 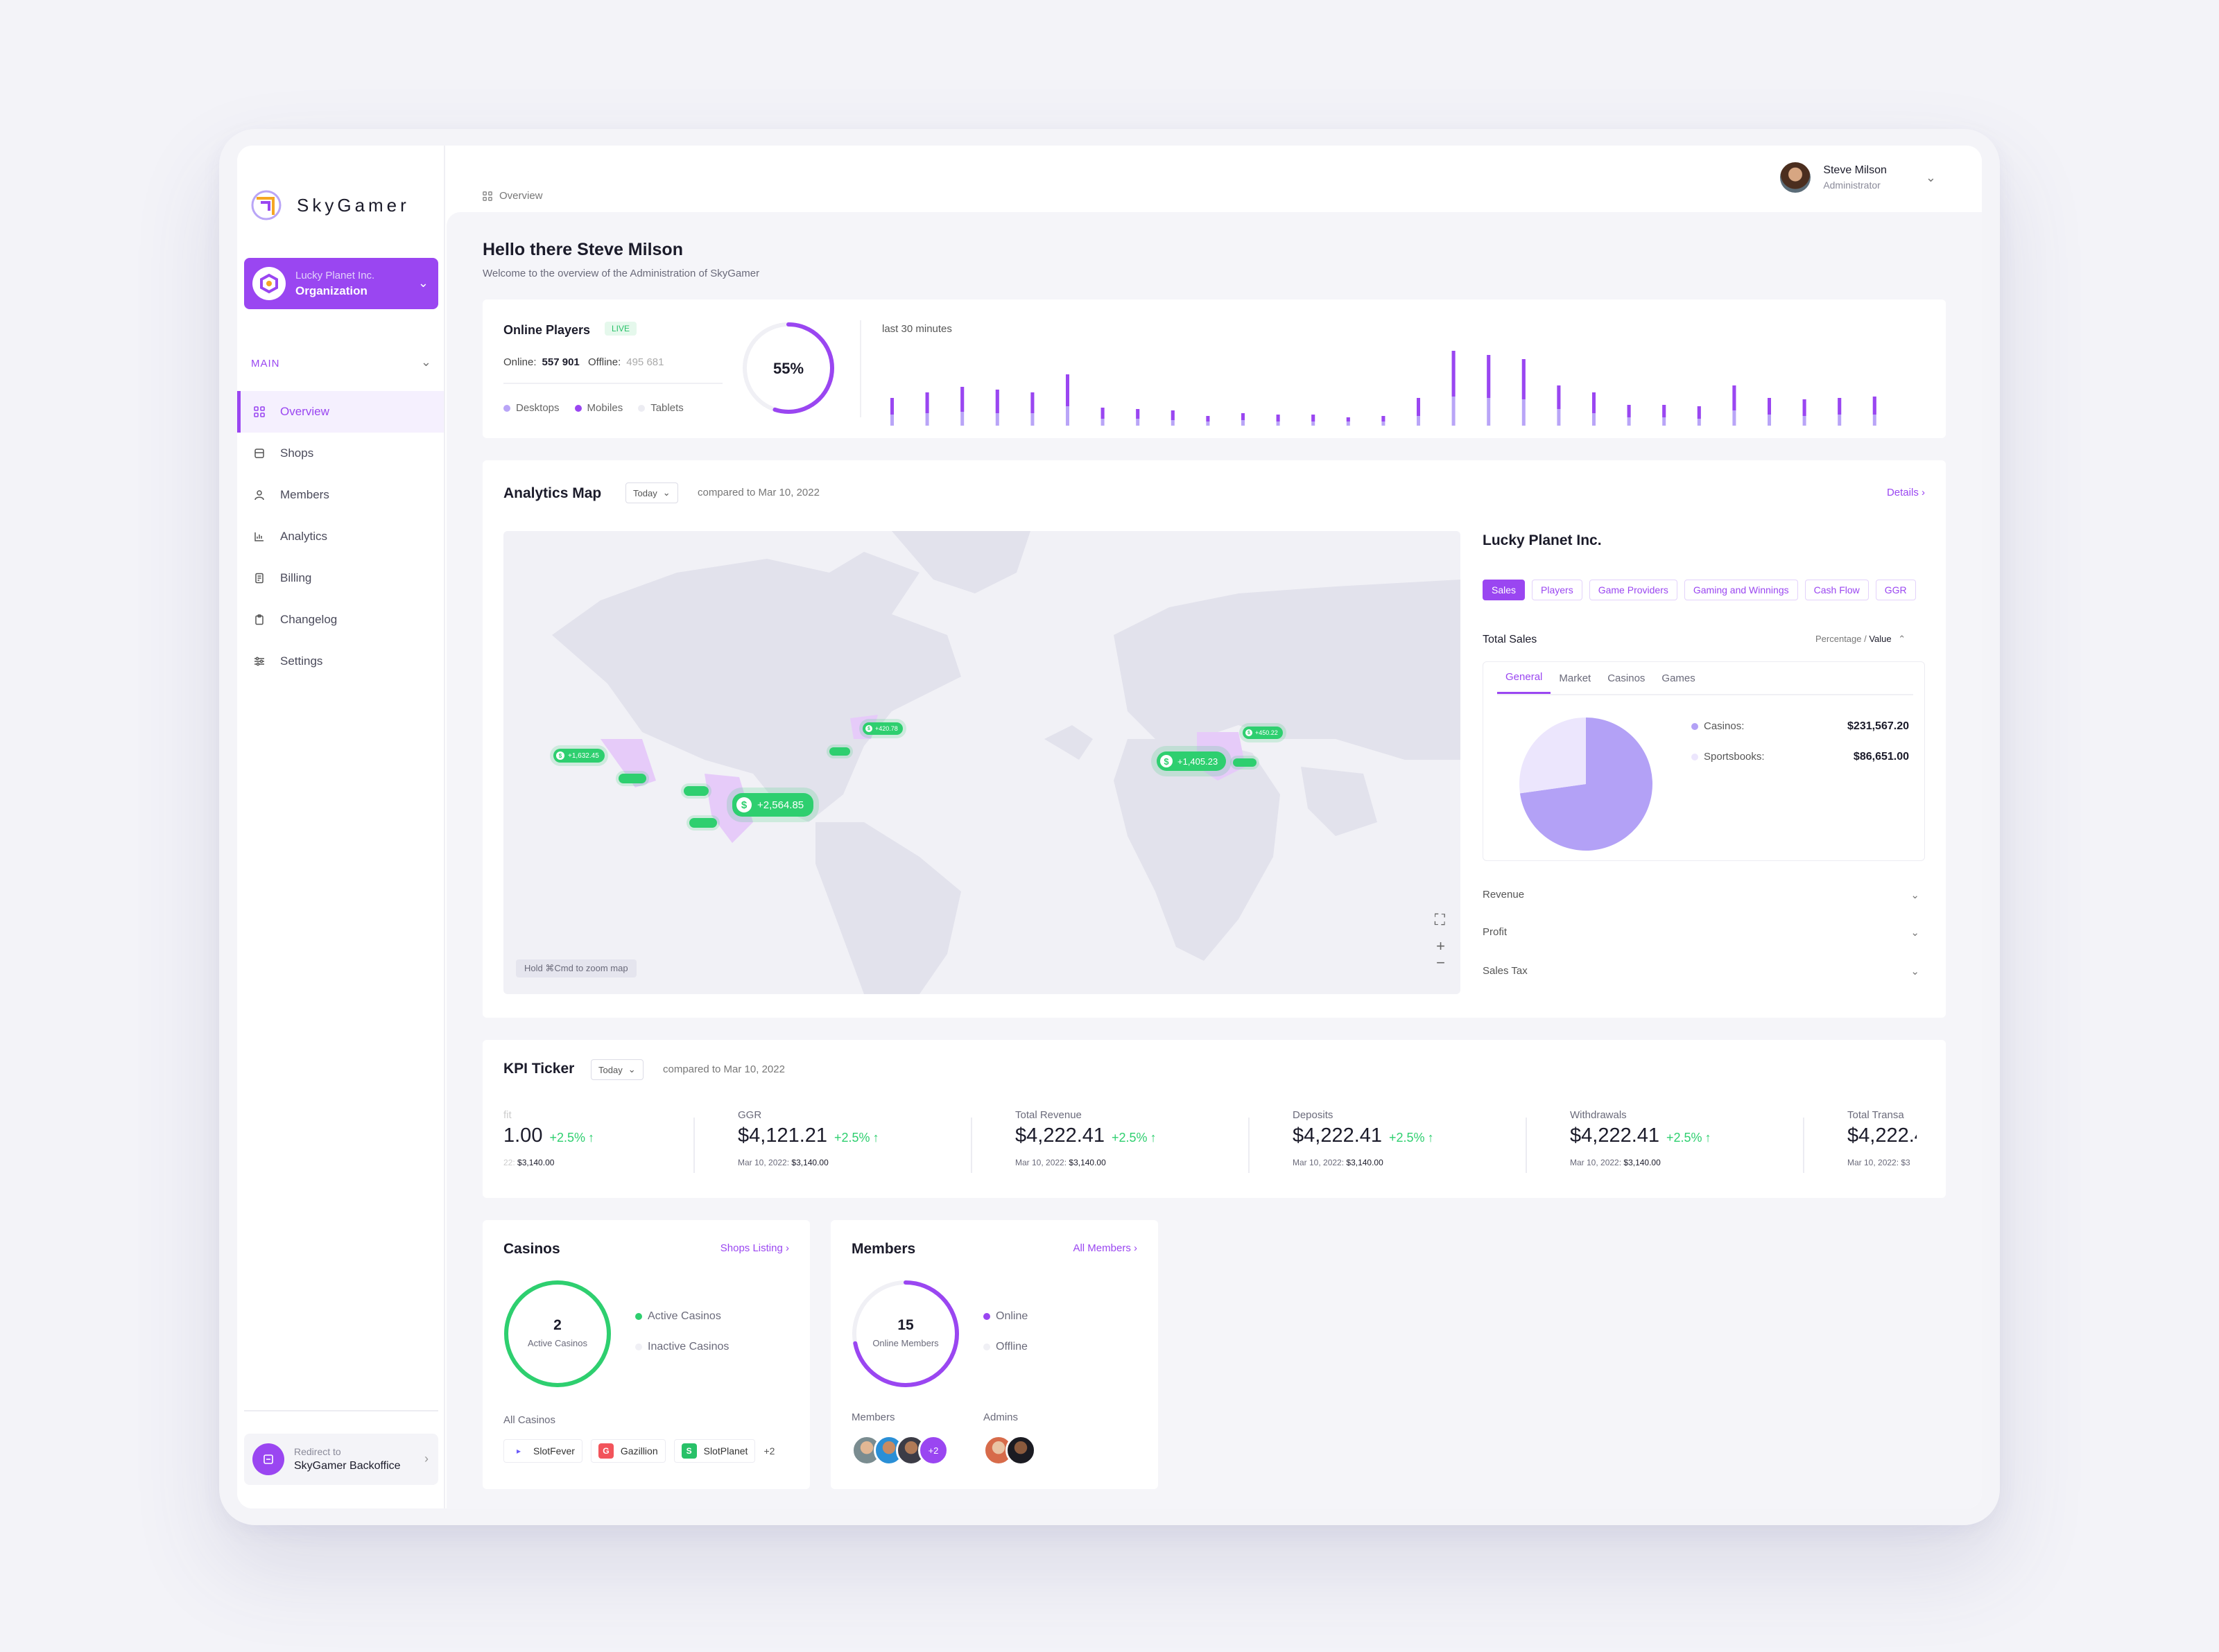 I want to click on map-pin: $ +1,632.45, so click(x=579, y=756).